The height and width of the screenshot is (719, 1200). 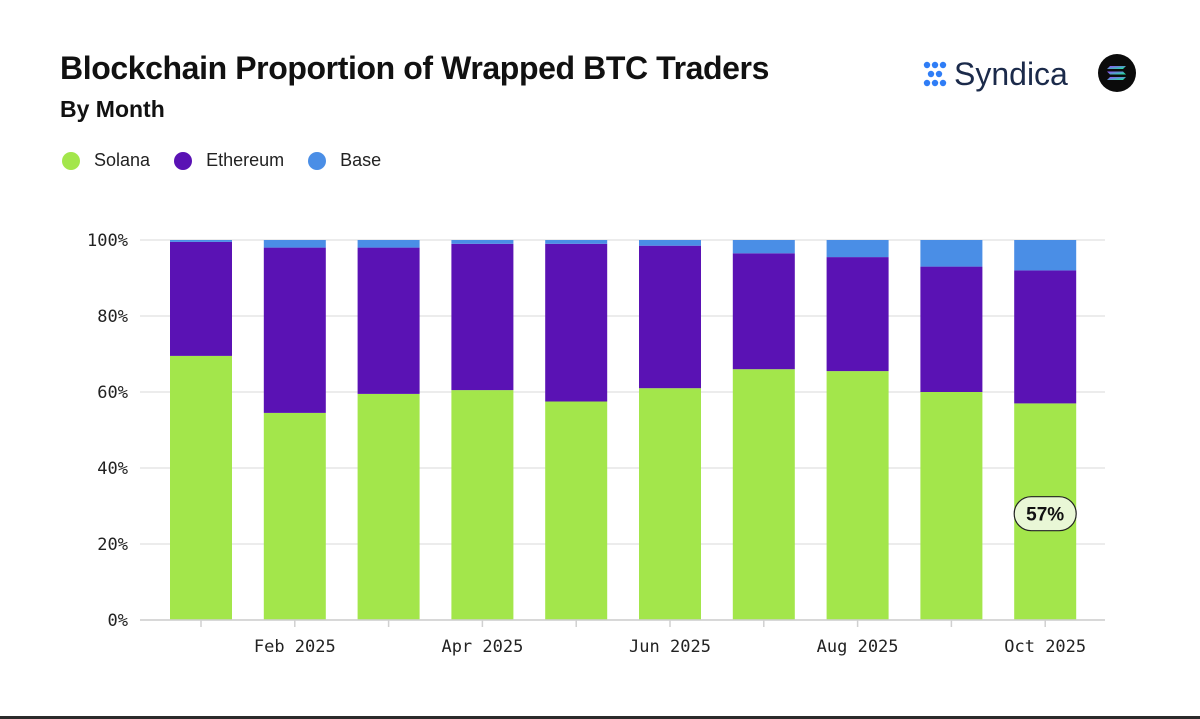 What do you see at coordinates (122, 160) in the screenshot?
I see `legend-label-solana: Solana` at bounding box center [122, 160].